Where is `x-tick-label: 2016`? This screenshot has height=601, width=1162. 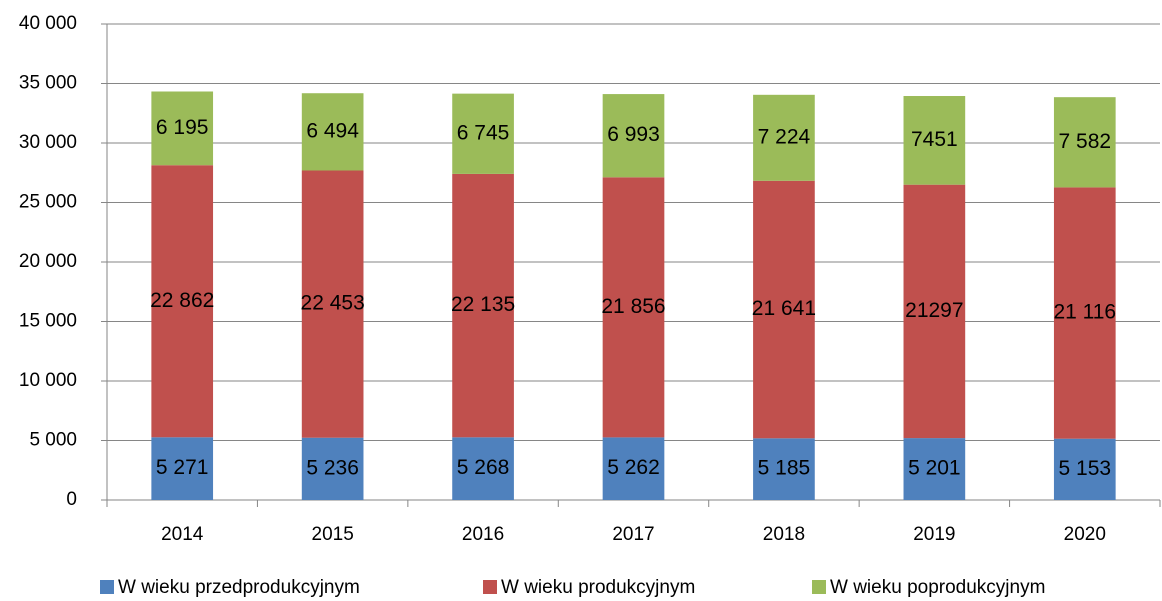 x-tick-label: 2016 is located at coordinates (483, 534).